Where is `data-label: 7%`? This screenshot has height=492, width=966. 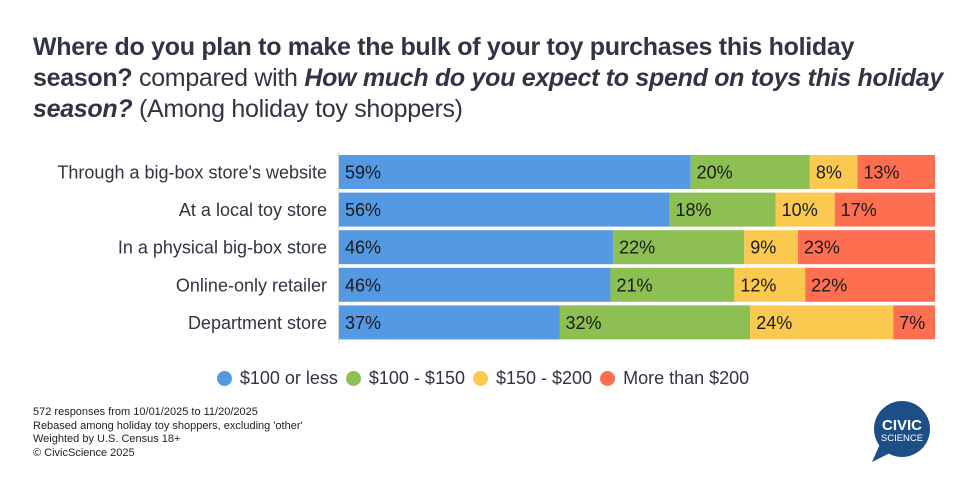
data-label: 7% is located at coordinates (912, 323).